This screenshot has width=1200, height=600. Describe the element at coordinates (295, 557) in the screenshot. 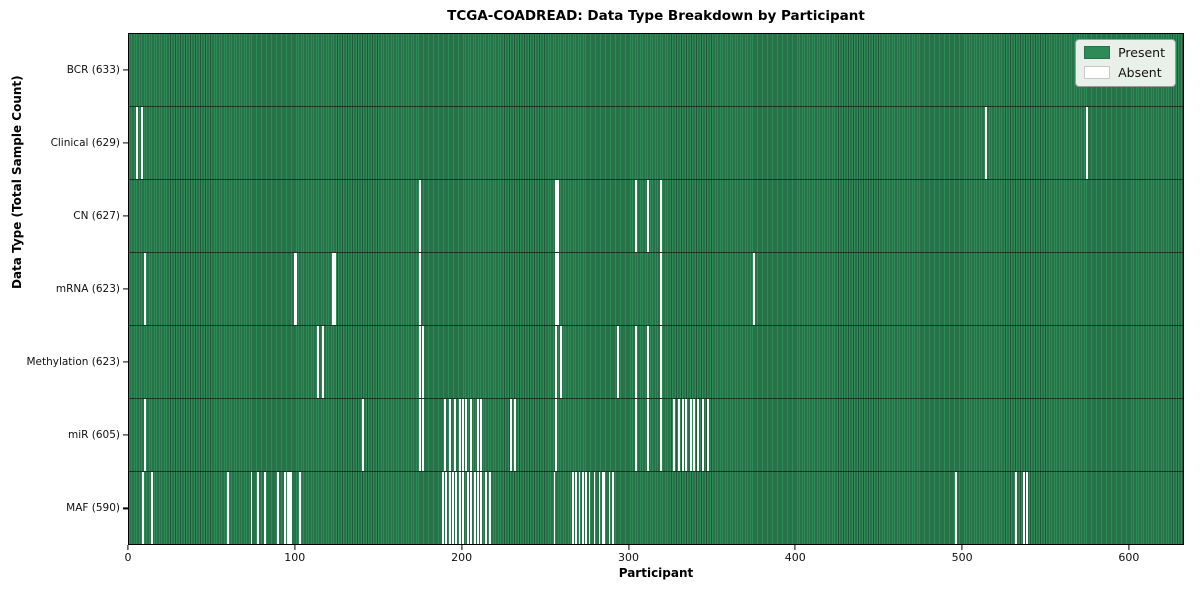

I see `x-tick-label-100: 100` at that location.